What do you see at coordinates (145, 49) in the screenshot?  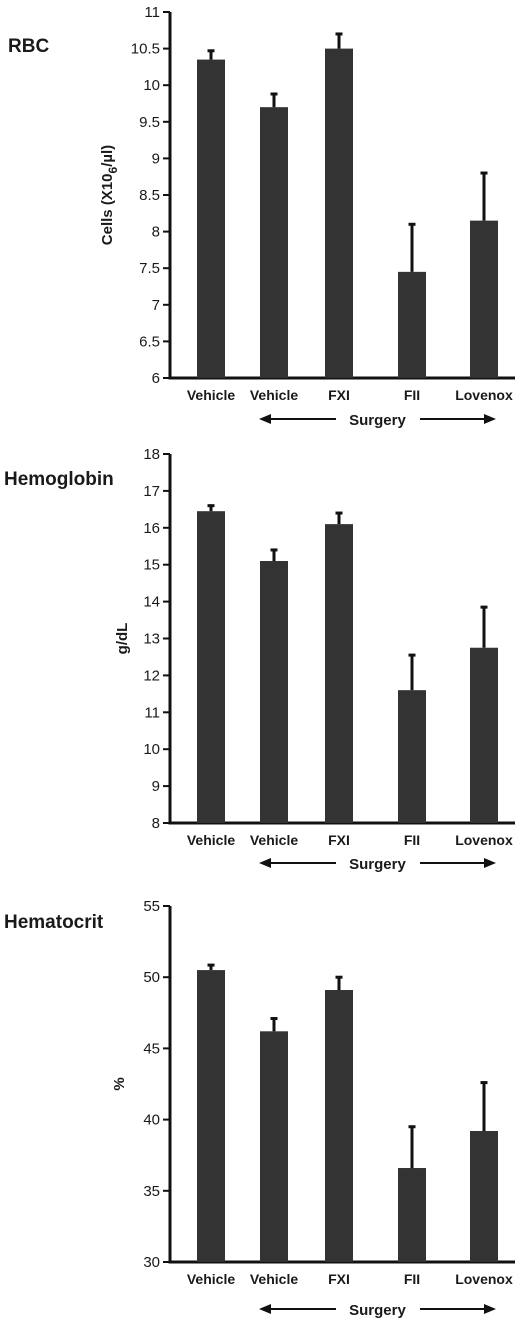 I see `y-tick-label: 10.5` at bounding box center [145, 49].